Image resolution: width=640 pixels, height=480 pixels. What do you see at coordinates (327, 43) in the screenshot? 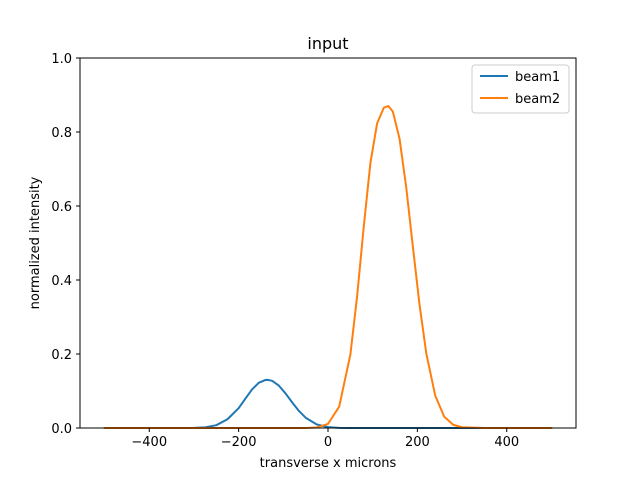
I see `chart-title: input` at bounding box center [327, 43].